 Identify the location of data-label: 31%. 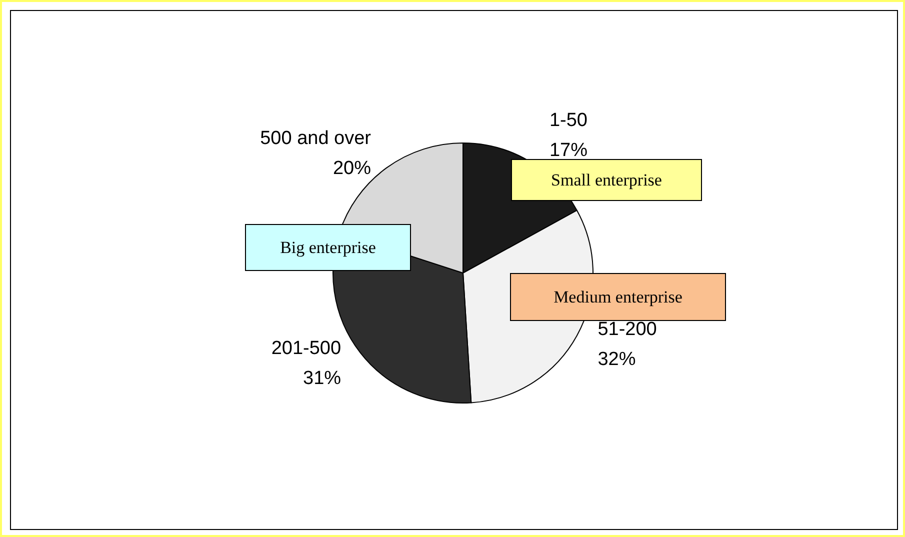
(322, 379).